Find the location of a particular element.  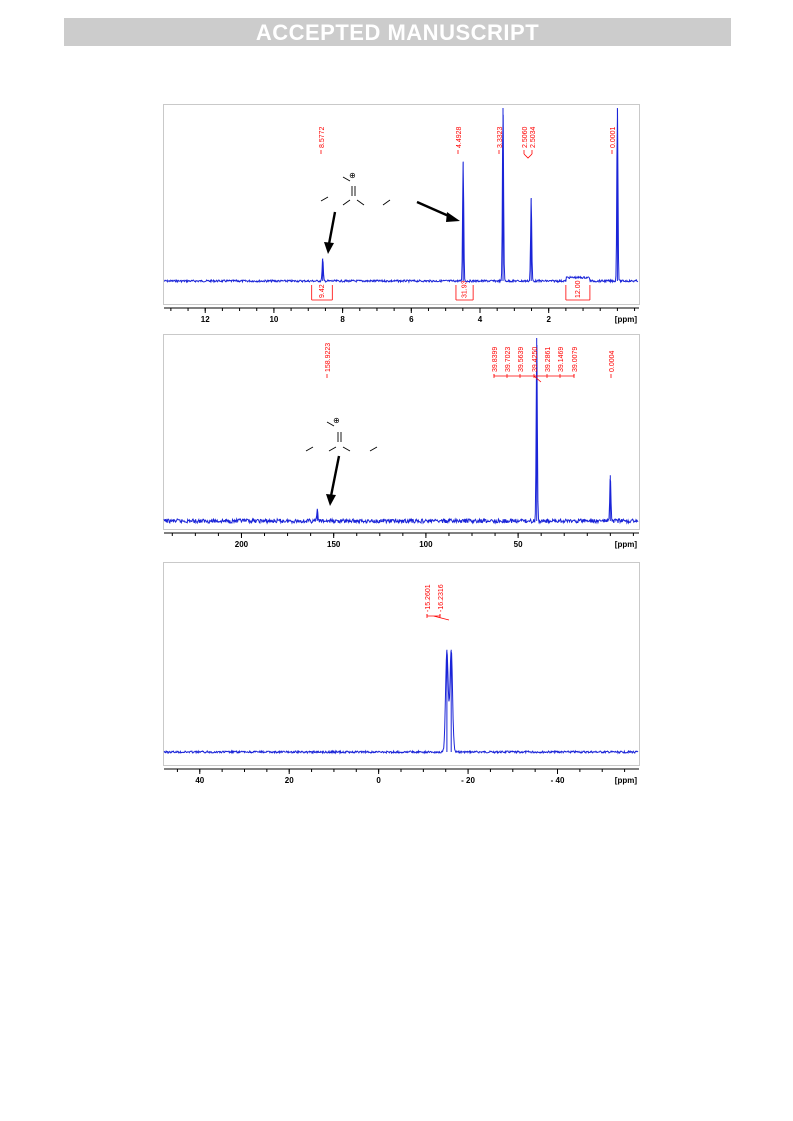

arrow-to-158.92 is located at coordinates (333, 480).